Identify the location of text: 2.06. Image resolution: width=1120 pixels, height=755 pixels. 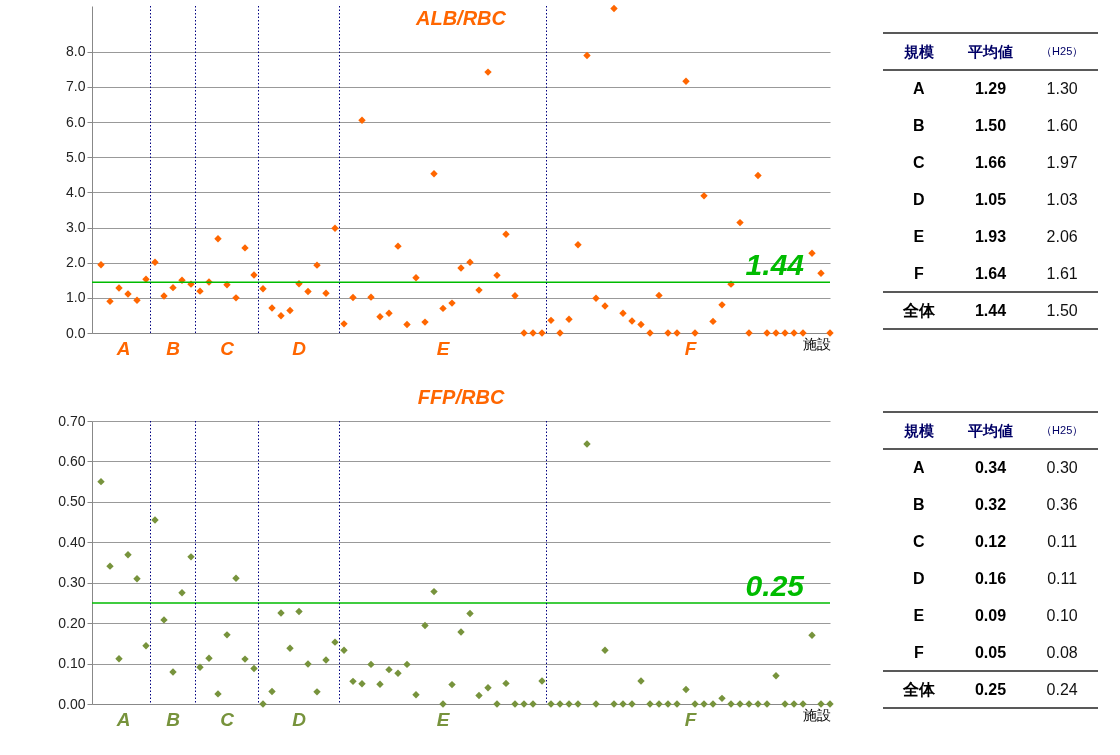
(1062, 236).